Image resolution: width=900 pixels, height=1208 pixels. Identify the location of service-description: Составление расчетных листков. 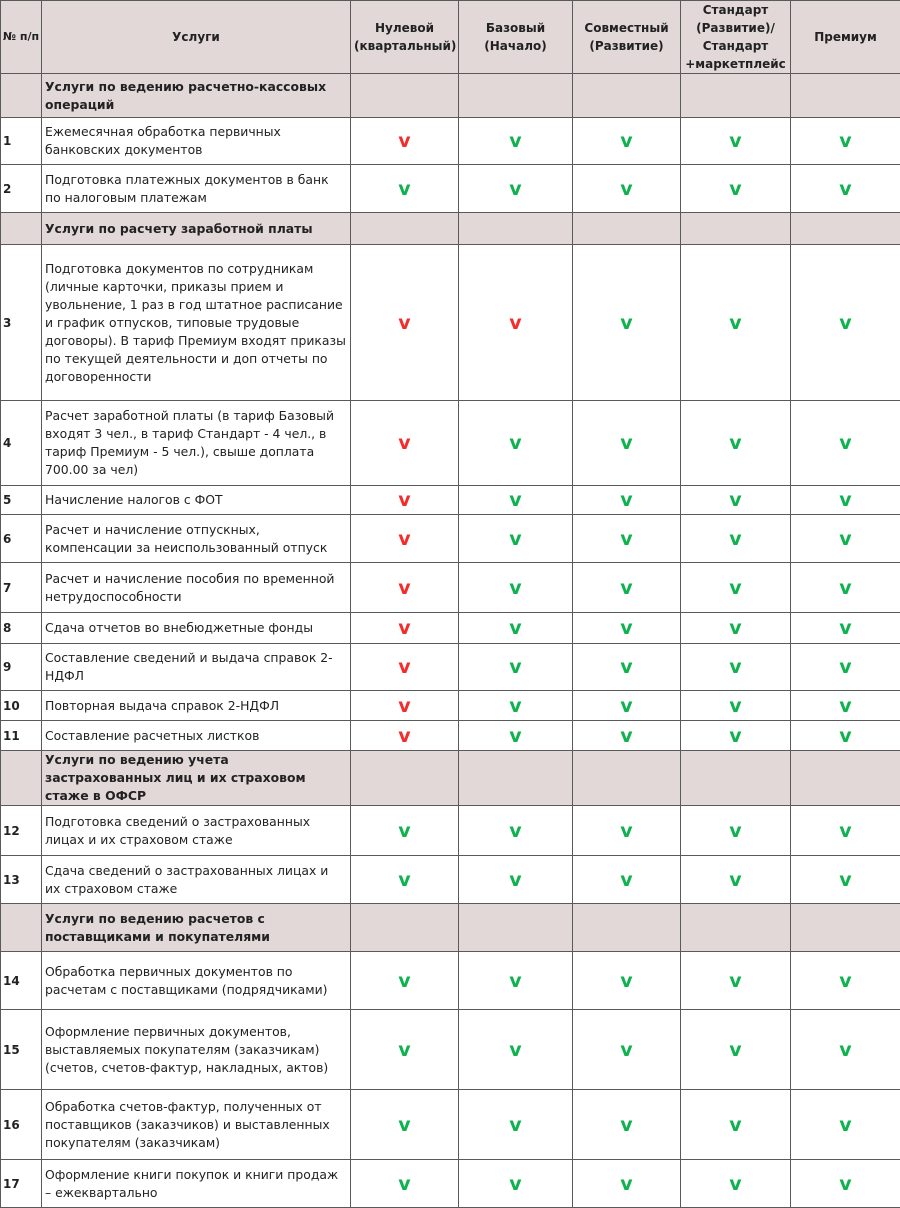
(196, 736).